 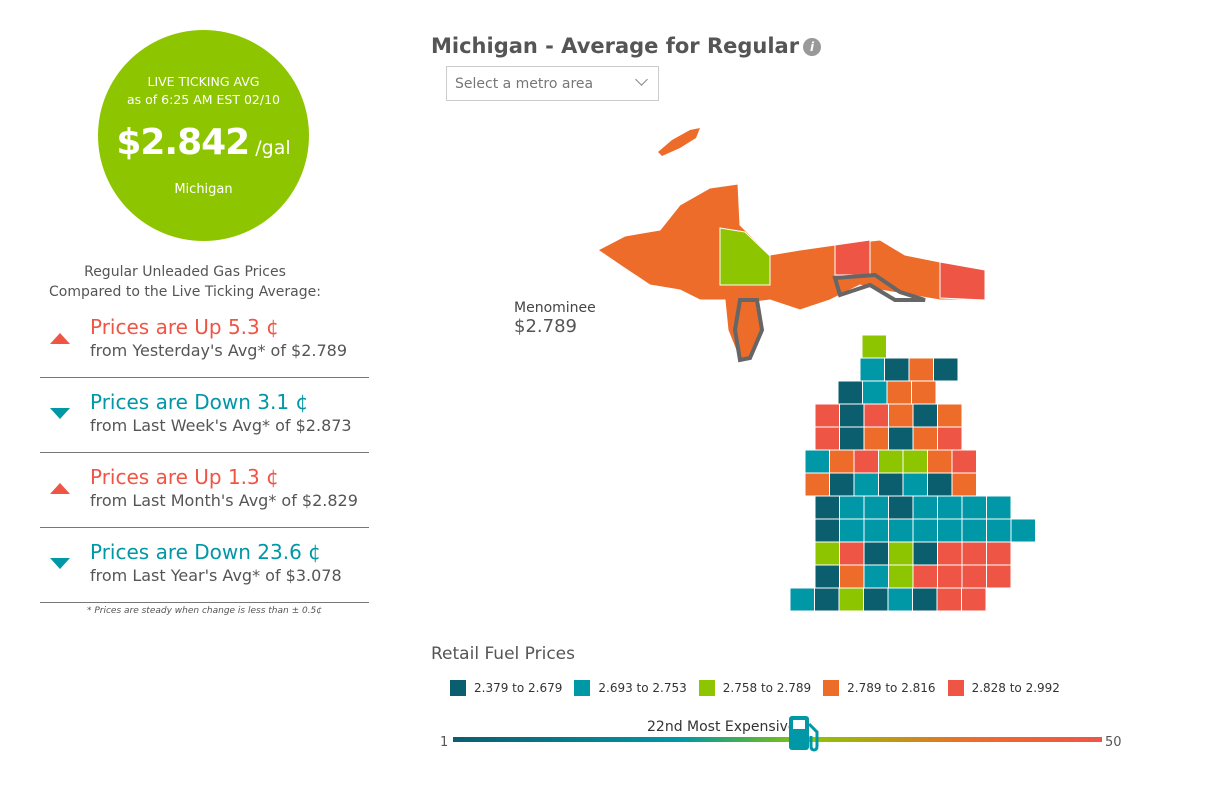 What do you see at coordinates (812, 47) in the screenshot?
I see `info-icon: i` at bounding box center [812, 47].